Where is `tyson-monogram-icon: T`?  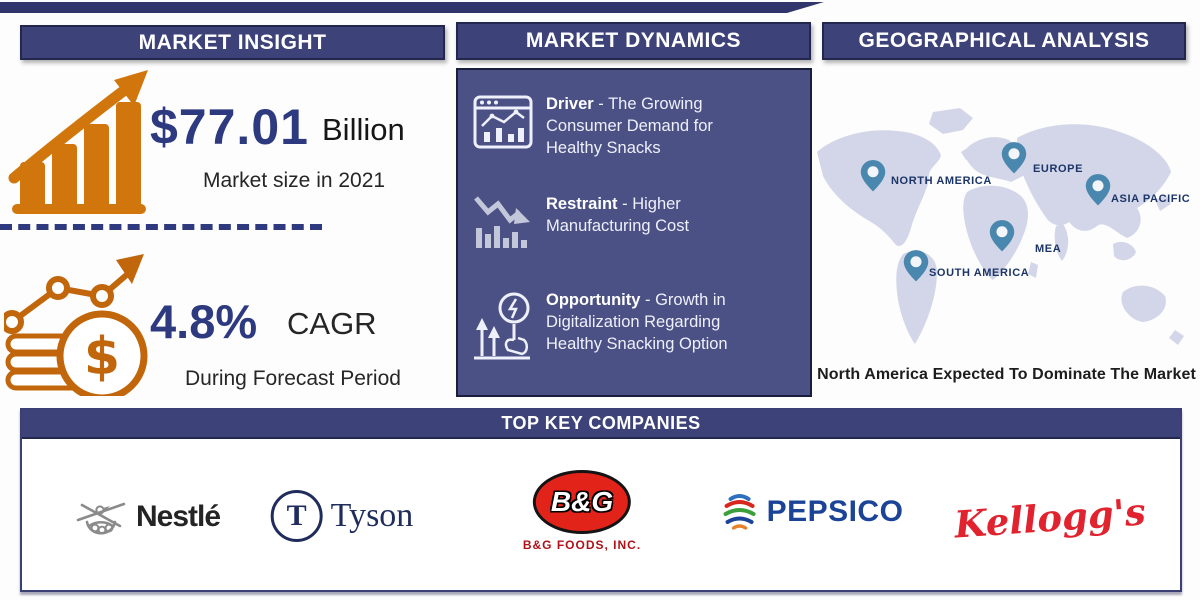 tyson-monogram-icon: T is located at coordinates (296, 516).